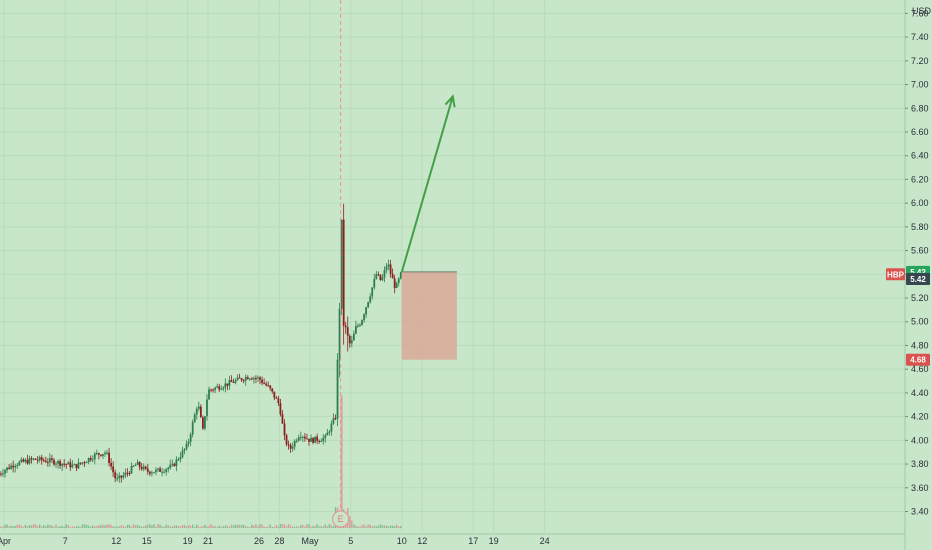  Describe the element at coordinates (259, 541) in the screenshot. I see `x-tick-label: 26` at that location.